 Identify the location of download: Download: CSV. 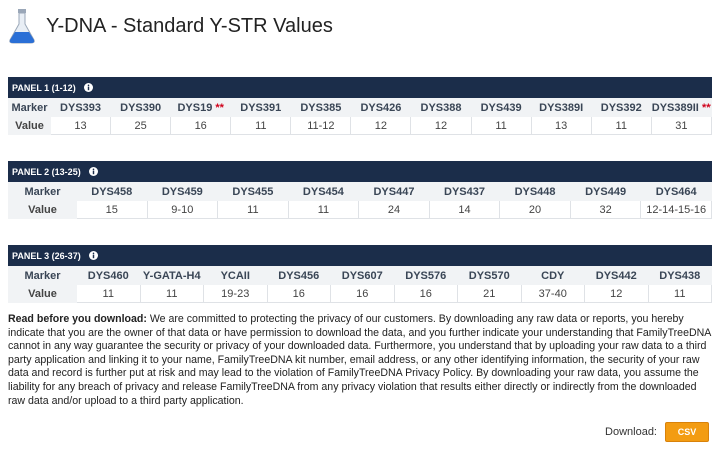
(657, 432).